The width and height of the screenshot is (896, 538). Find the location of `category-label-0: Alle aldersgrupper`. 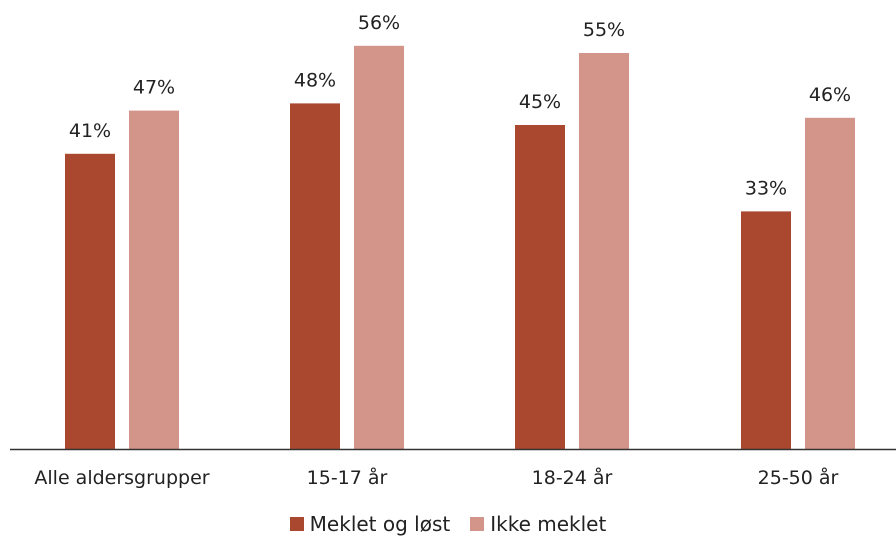

category-label-0: Alle aldersgrupper is located at coordinates (121, 478).